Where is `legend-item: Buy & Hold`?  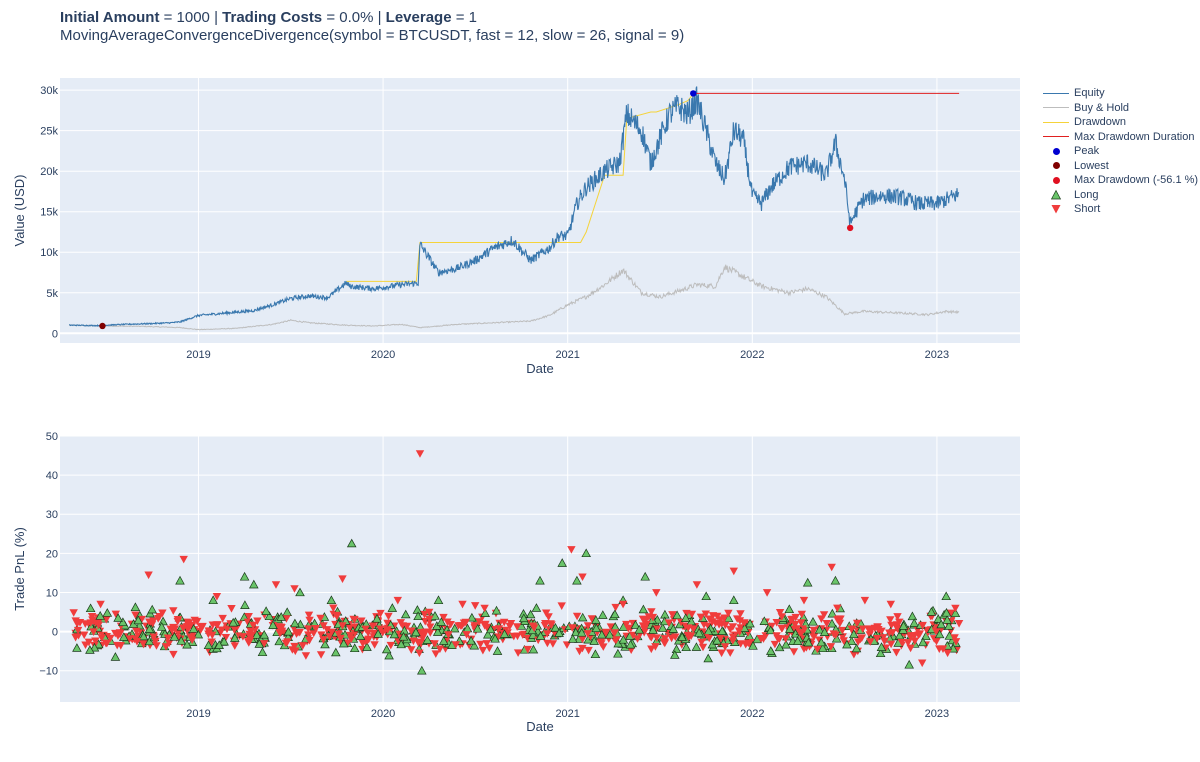 legend-item: Buy & Hold is located at coordinates (1120, 108).